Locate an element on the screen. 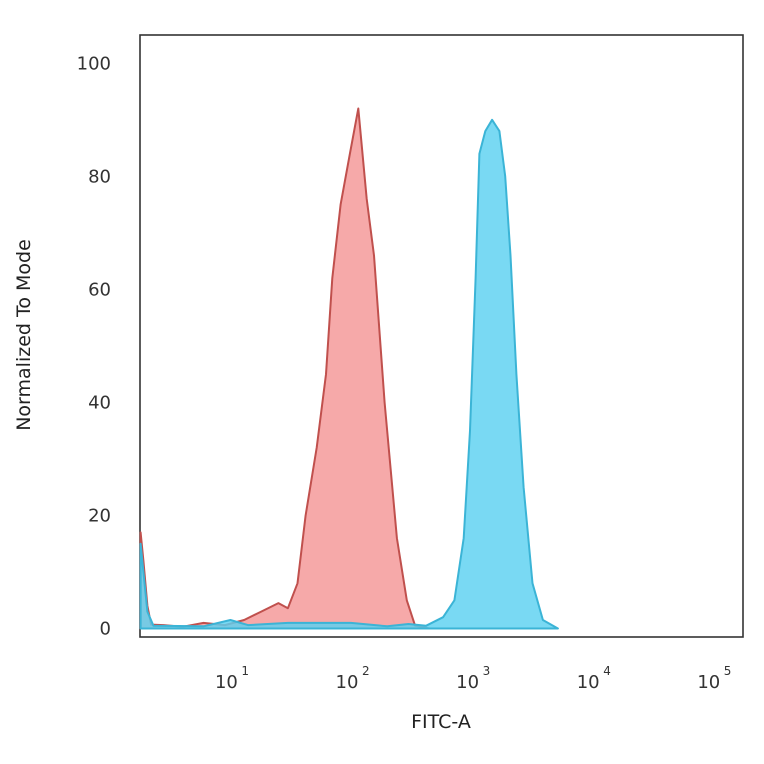  x-axis-title: FITC-A is located at coordinates (441, 722).